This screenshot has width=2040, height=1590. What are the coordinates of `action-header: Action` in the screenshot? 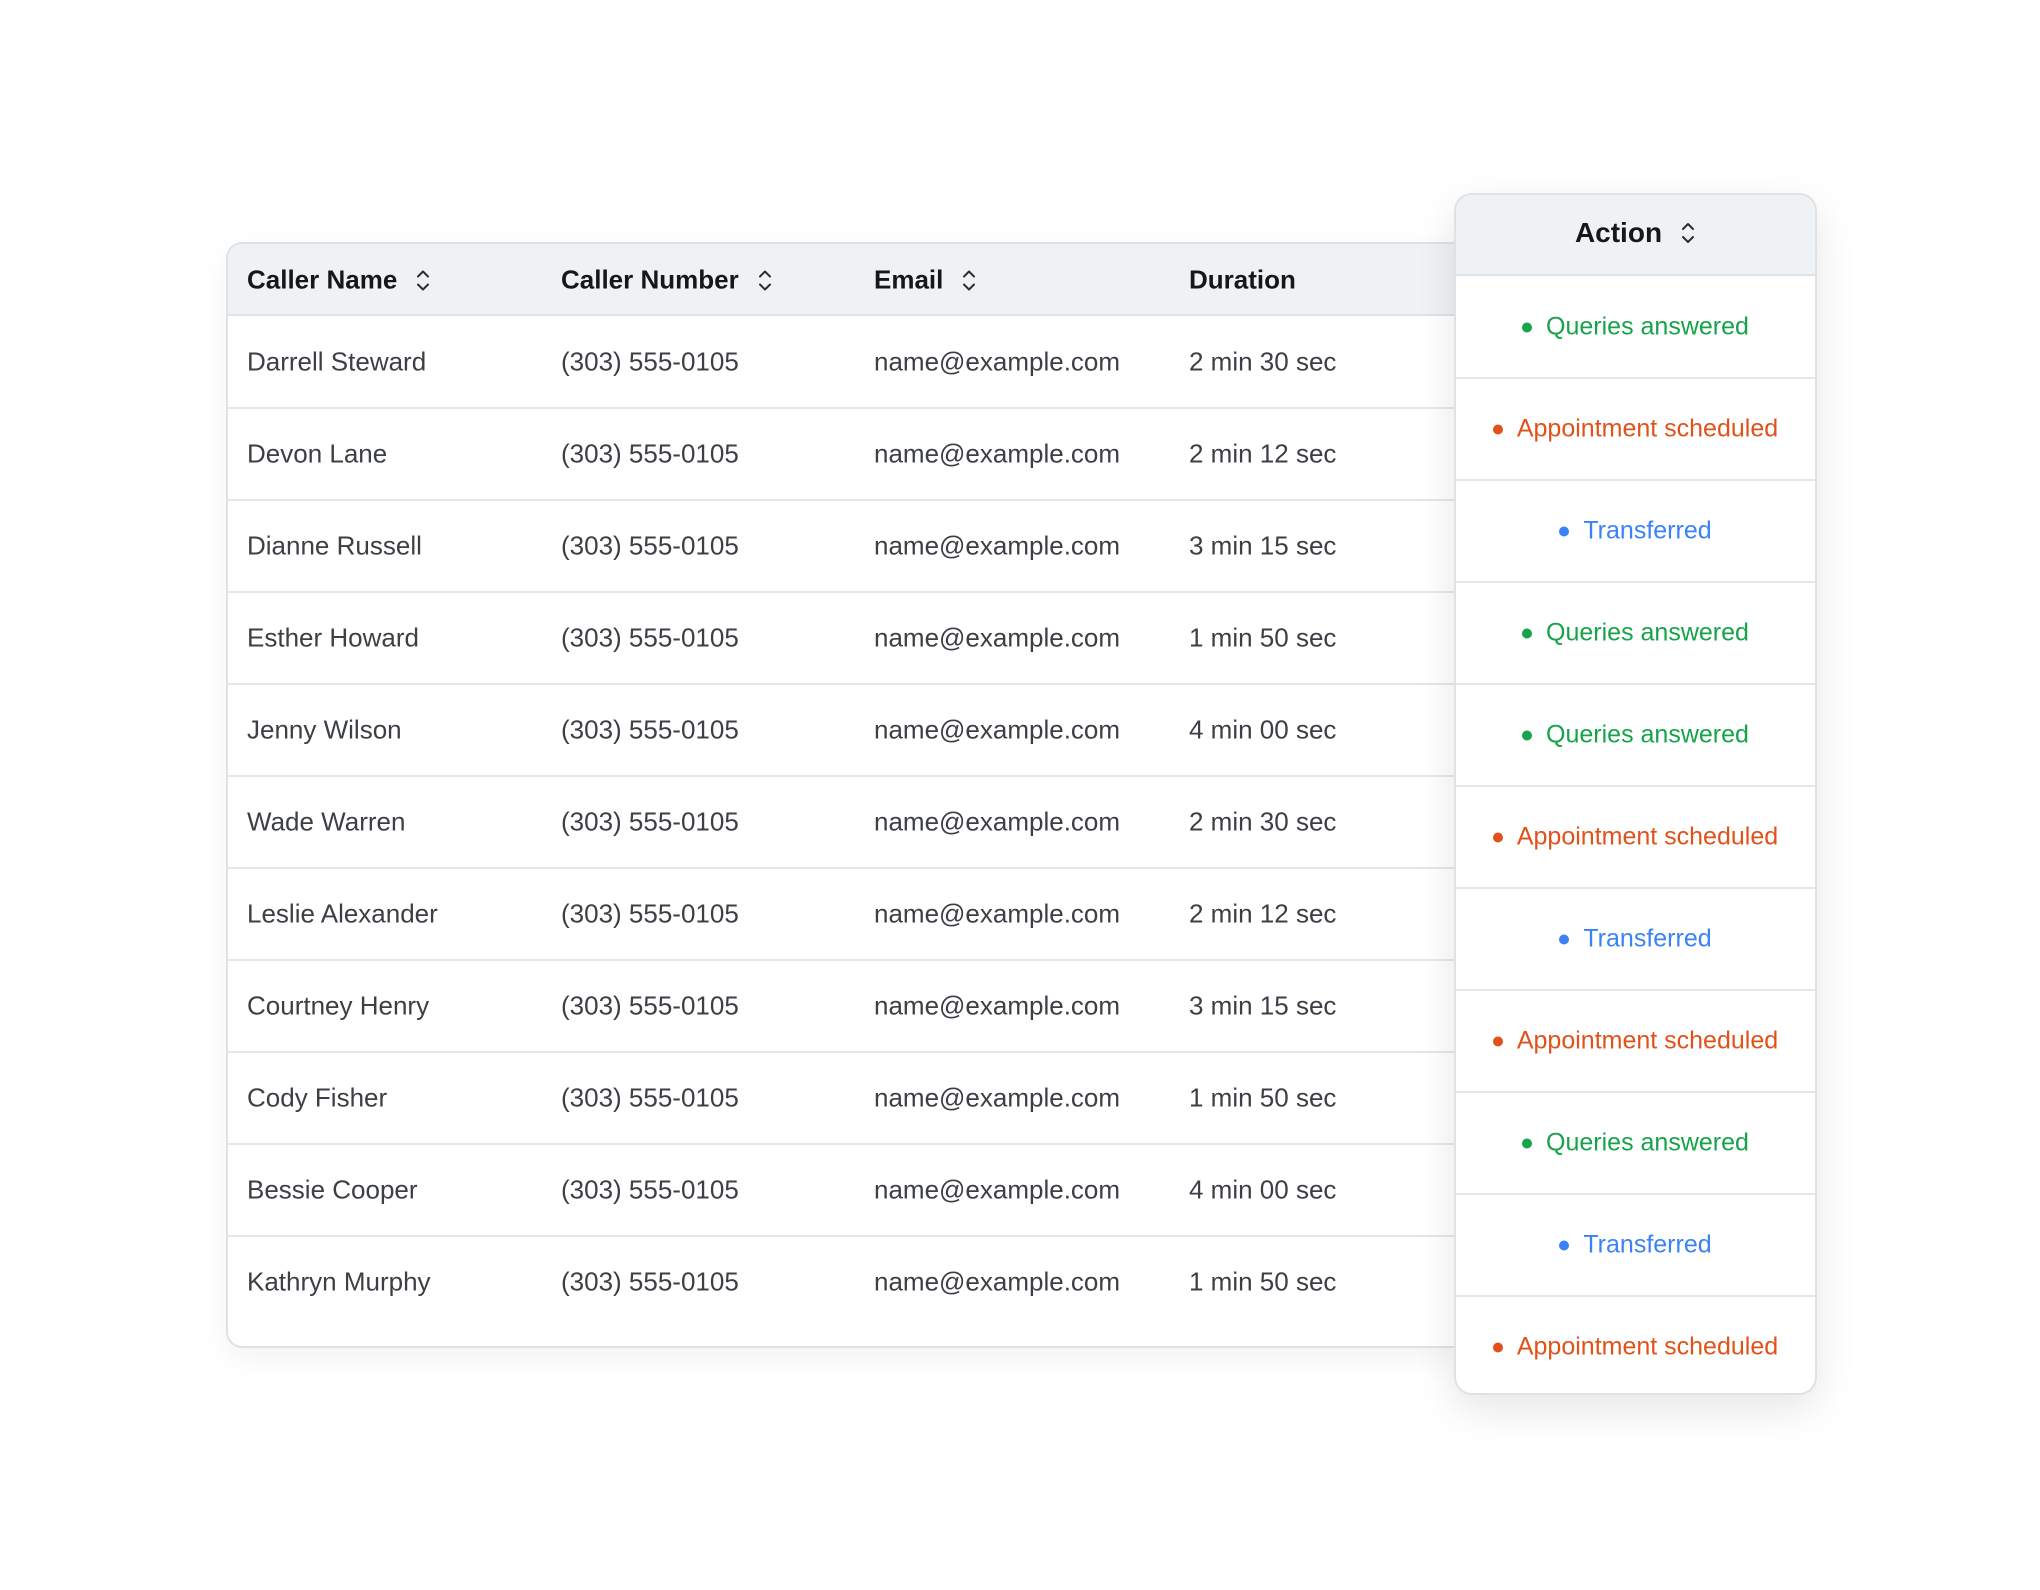 It's located at (1635, 235).